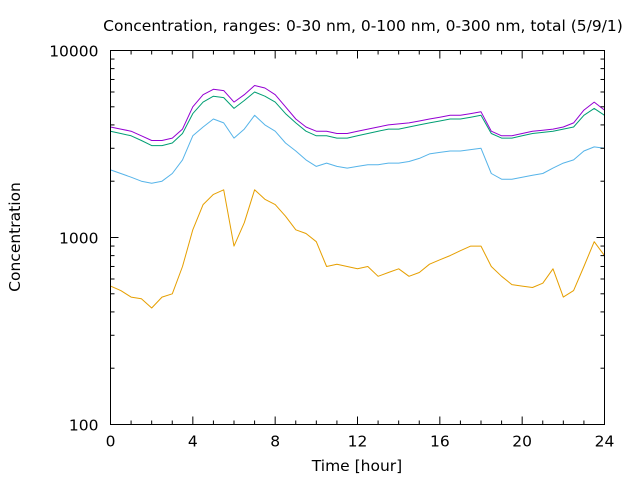  What do you see at coordinates (73, 52) in the screenshot?
I see `y-tick-label: 10000` at bounding box center [73, 52].